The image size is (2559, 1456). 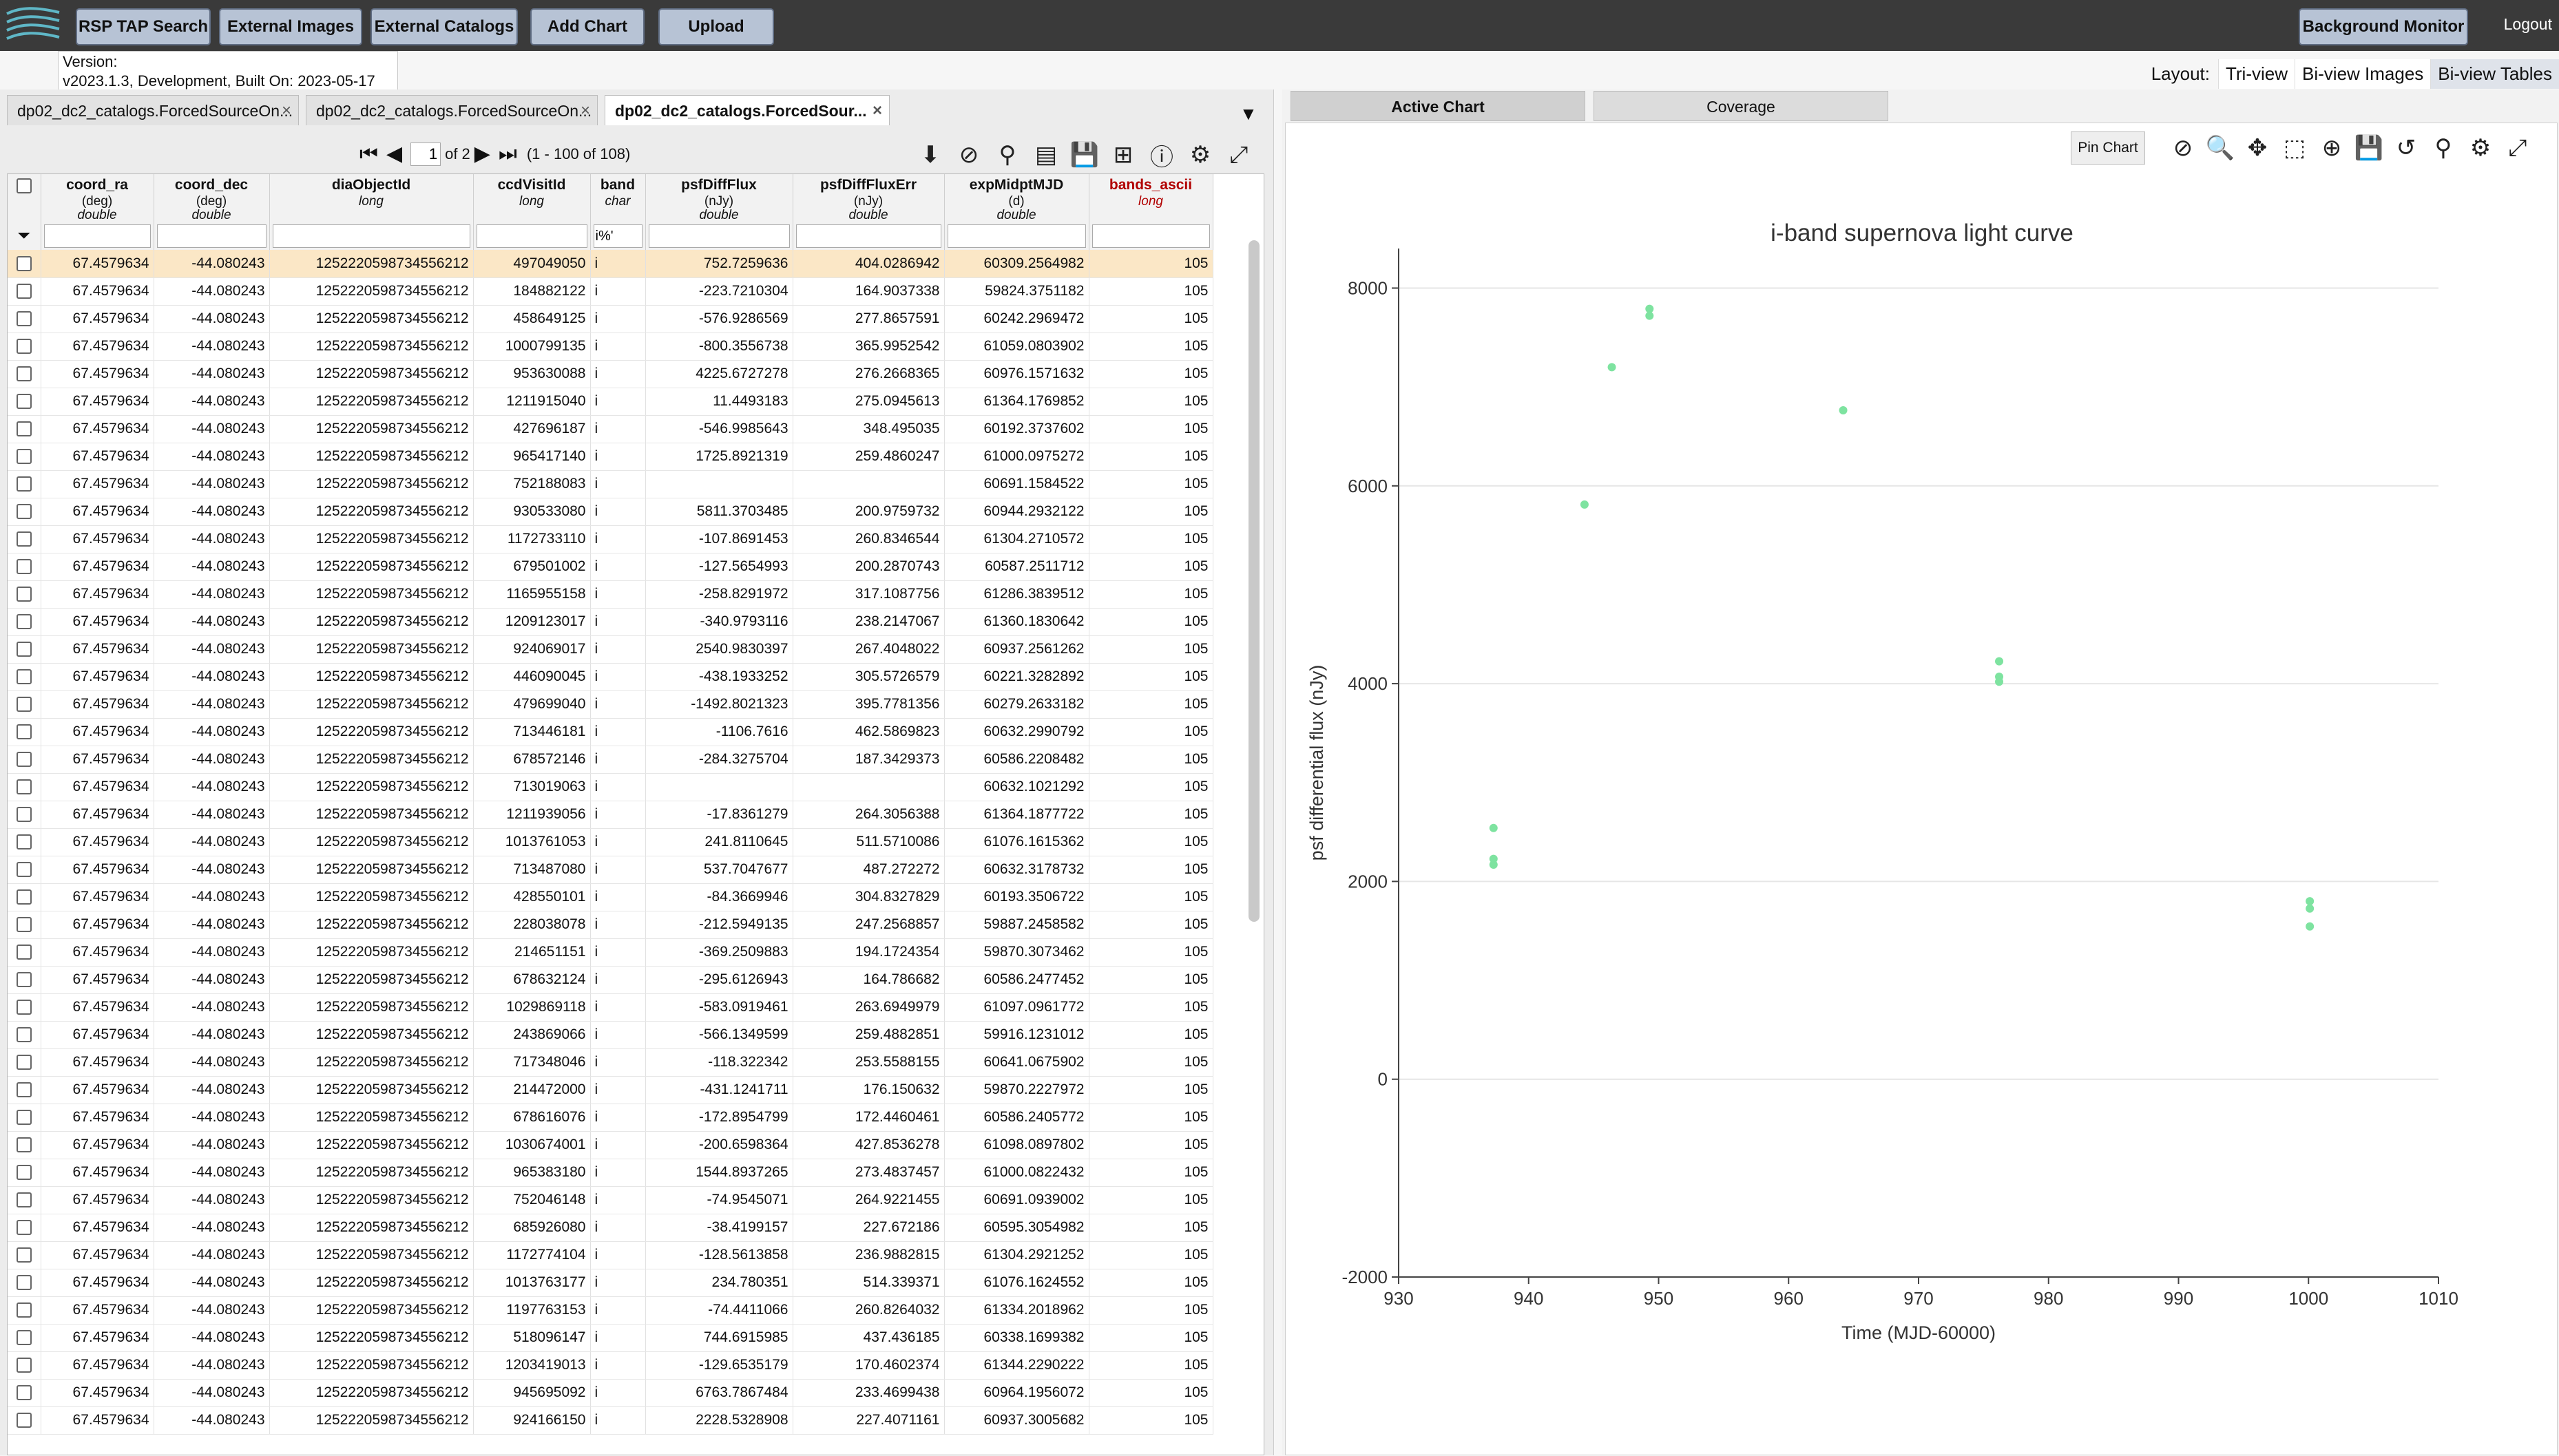 What do you see at coordinates (2494, 74) in the screenshot?
I see `layout-bi-view-tables: Bi-view Tables` at bounding box center [2494, 74].